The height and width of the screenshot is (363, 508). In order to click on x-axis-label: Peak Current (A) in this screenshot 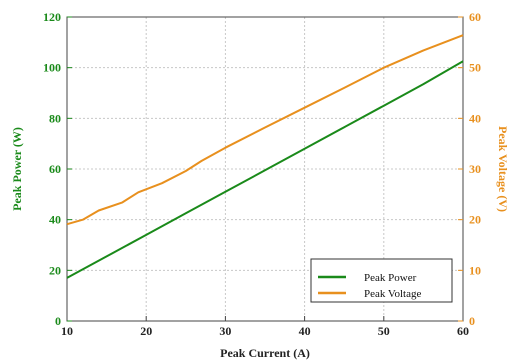, I will do `click(265, 353)`.